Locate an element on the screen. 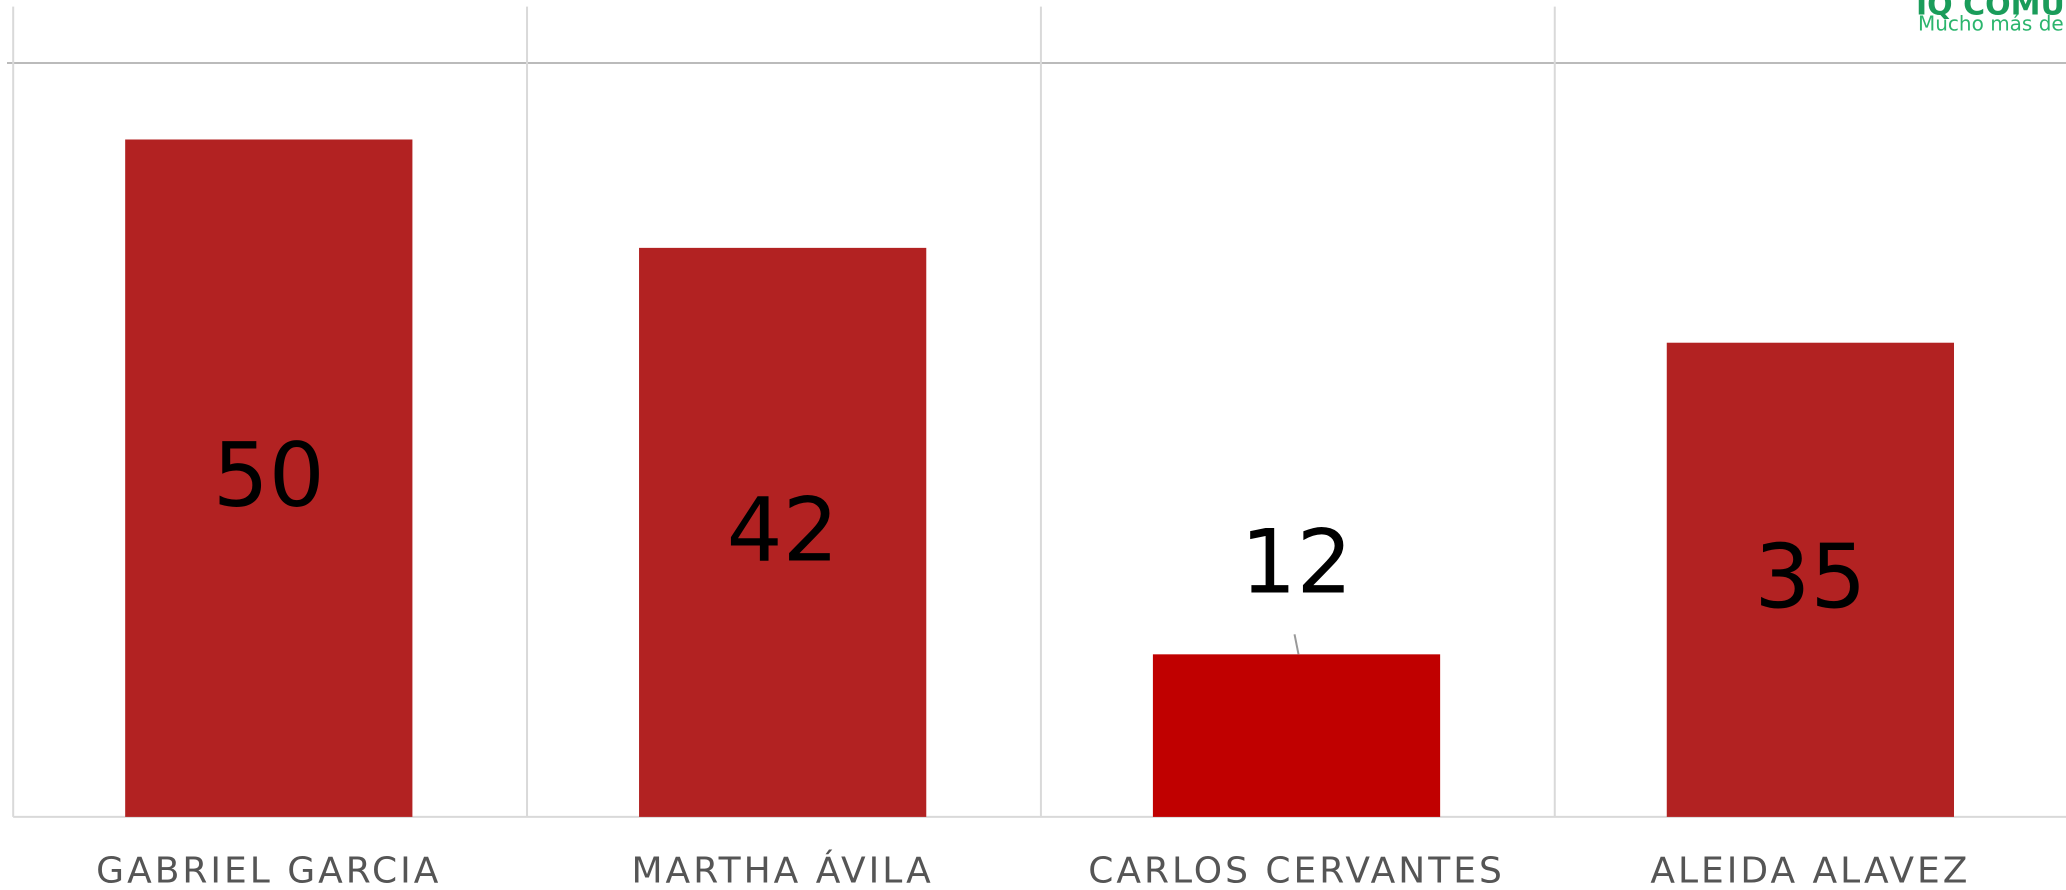 The height and width of the screenshot is (890, 2066). data-label: 35 is located at coordinates (1810, 577).